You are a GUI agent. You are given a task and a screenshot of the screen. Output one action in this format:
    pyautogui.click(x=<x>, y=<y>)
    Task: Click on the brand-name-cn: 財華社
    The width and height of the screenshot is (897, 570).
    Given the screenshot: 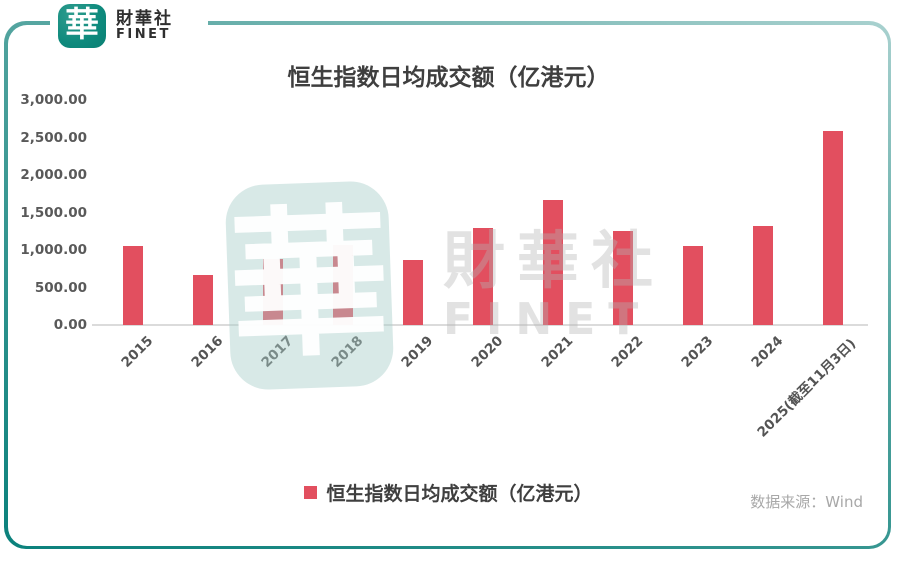 What is the action you would take?
    pyautogui.click(x=144, y=18)
    